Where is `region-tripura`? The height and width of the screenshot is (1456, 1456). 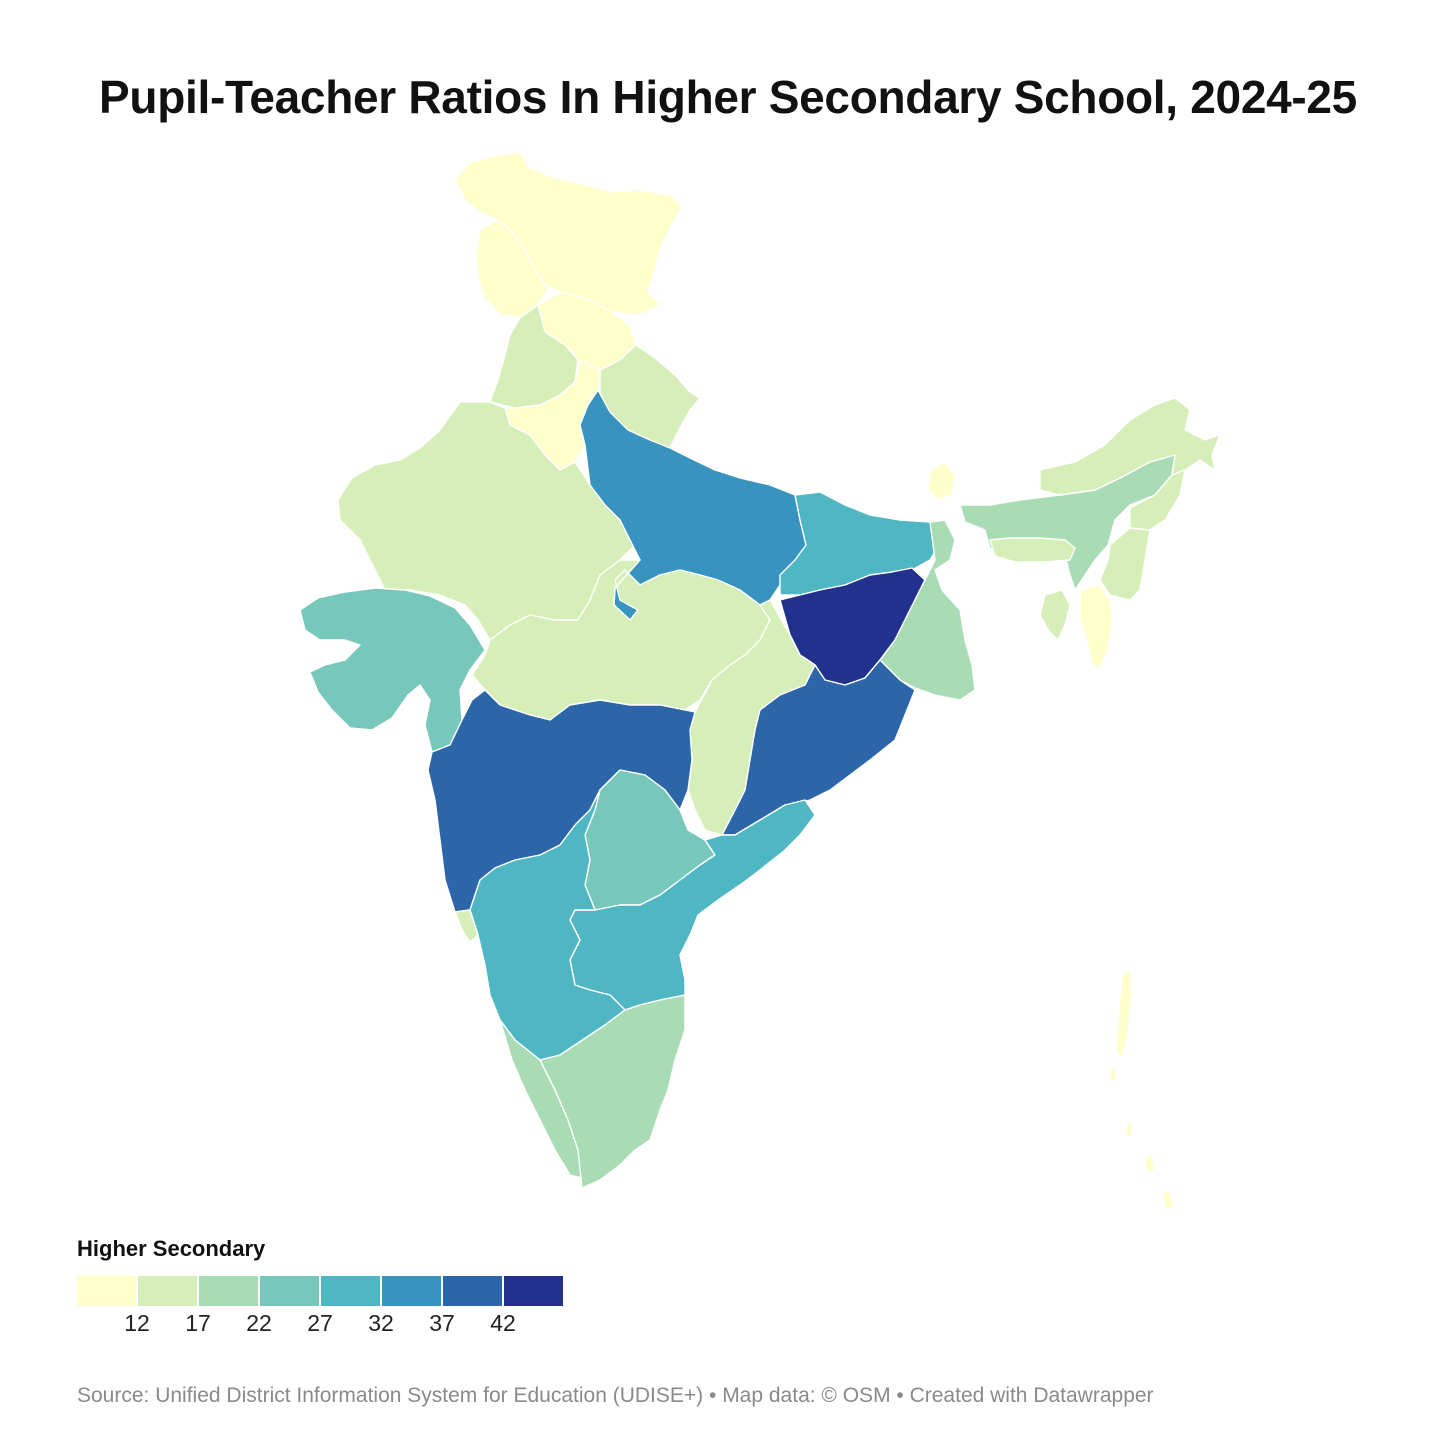 region-tripura is located at coordinates (1055, 615).